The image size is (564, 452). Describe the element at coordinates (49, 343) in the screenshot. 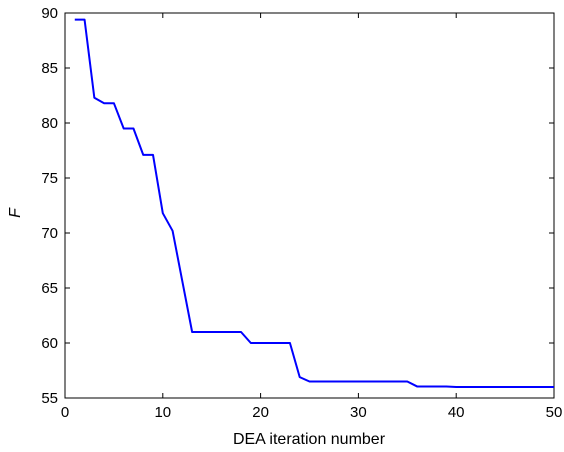

I see `y-tick-label: 60` at that location.